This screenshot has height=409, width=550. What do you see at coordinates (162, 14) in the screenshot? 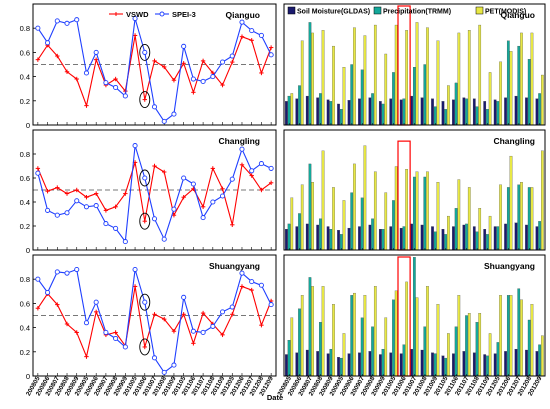
I see `legend-marker` at bounding box center [162, 14].